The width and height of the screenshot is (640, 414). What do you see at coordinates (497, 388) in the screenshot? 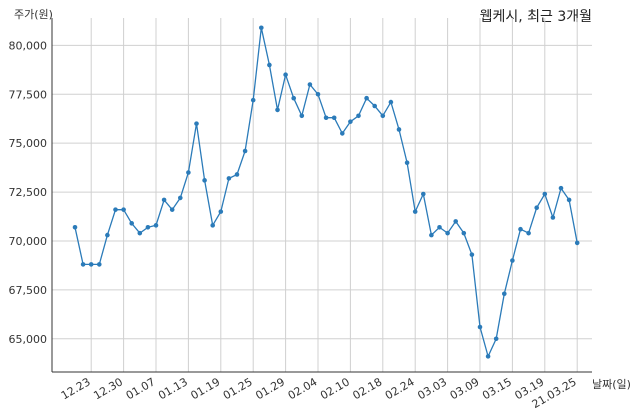
I see `x-tick-label: 03.15` at bounding box center [497, 388].